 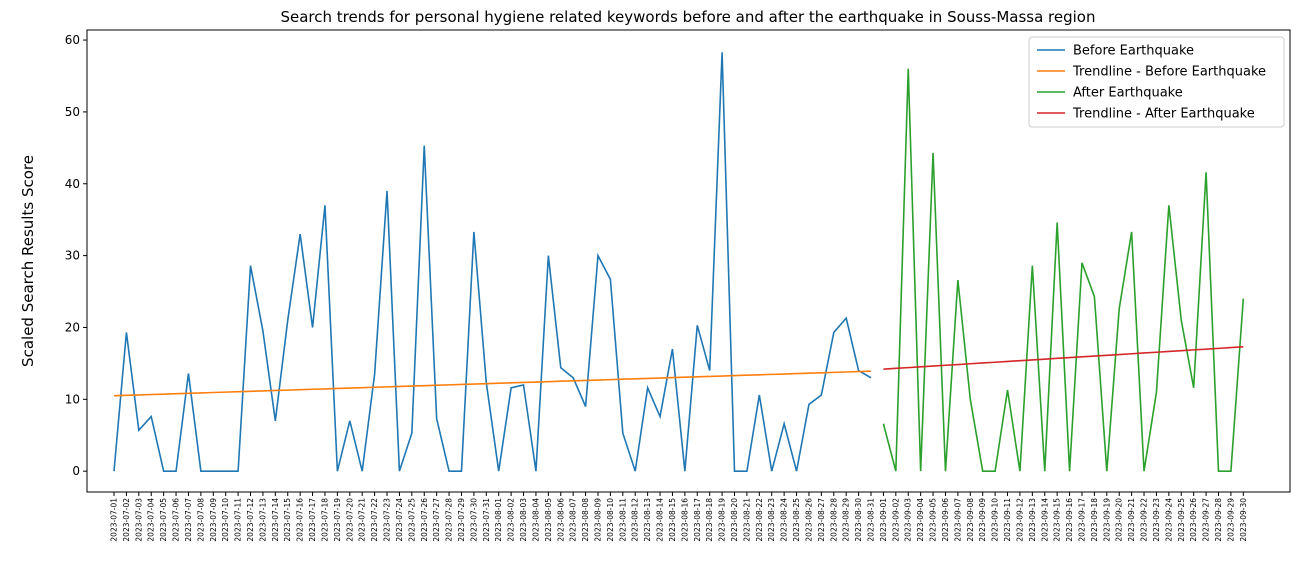 I want to click on x-tick-label: 2023-07-01, so click(x=114, y=520).